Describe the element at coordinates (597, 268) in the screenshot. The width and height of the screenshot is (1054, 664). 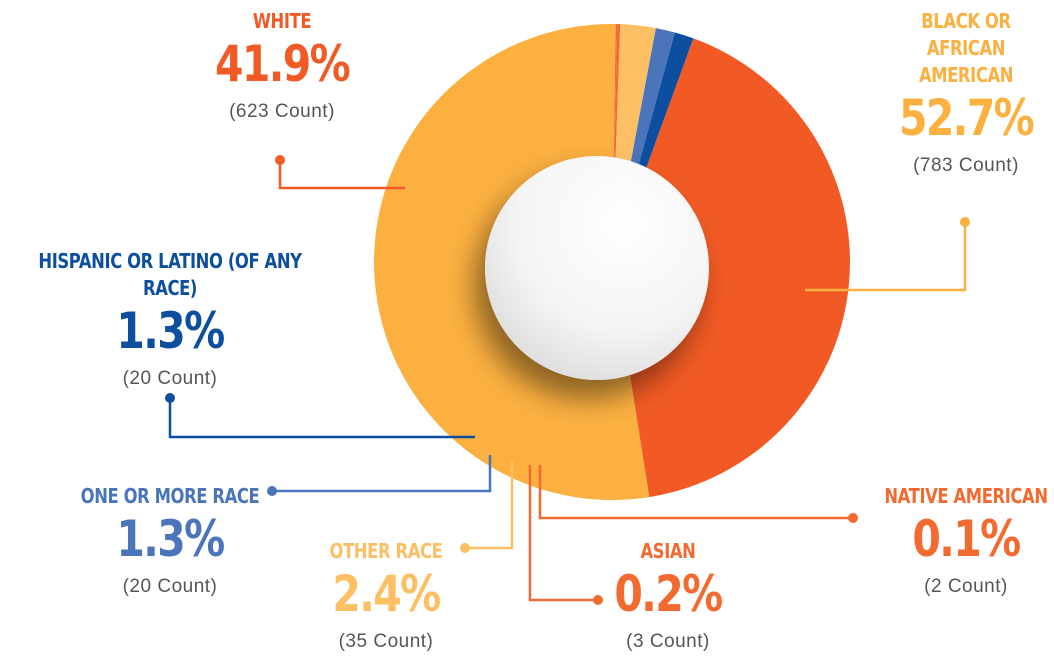
I see `donut-hole` at that location.